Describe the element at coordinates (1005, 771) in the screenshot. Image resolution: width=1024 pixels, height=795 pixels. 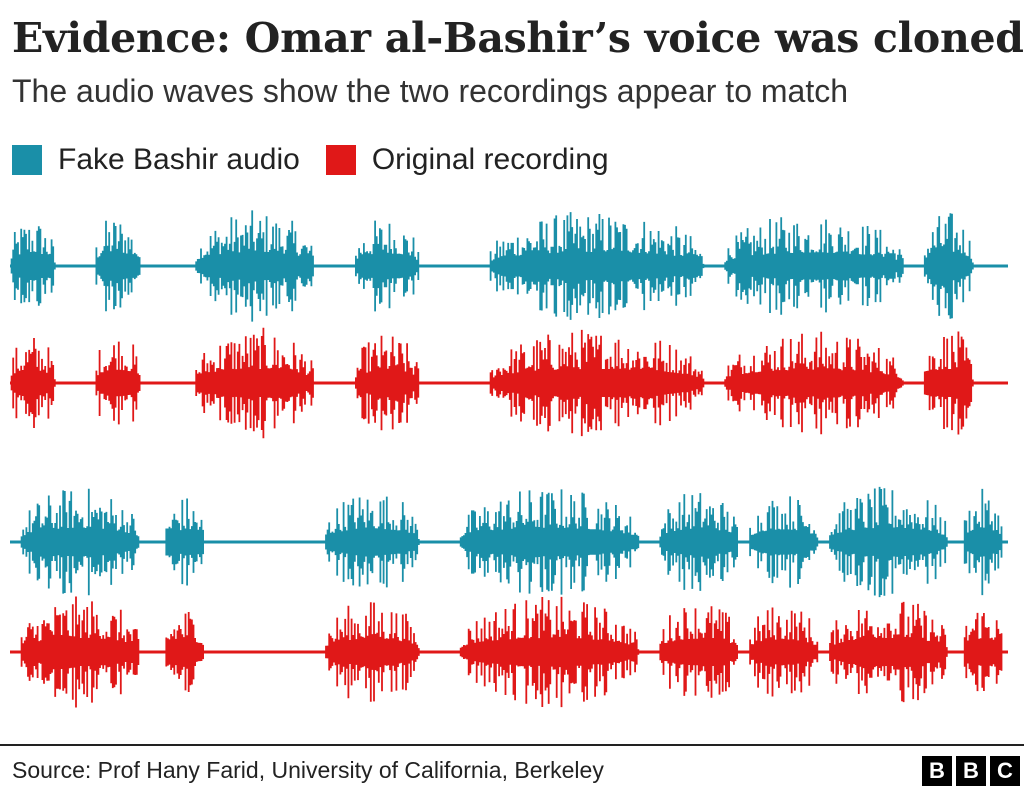
I see `logo-letter-c: C` at that location.